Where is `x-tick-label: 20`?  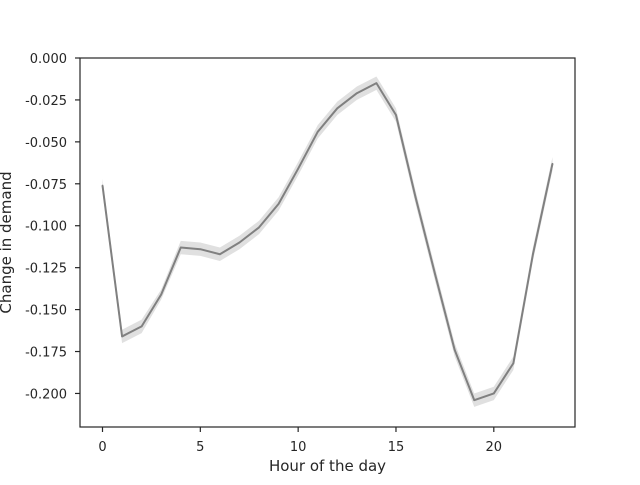 x-tick-label: 20 is located at coordinates (494, 447).